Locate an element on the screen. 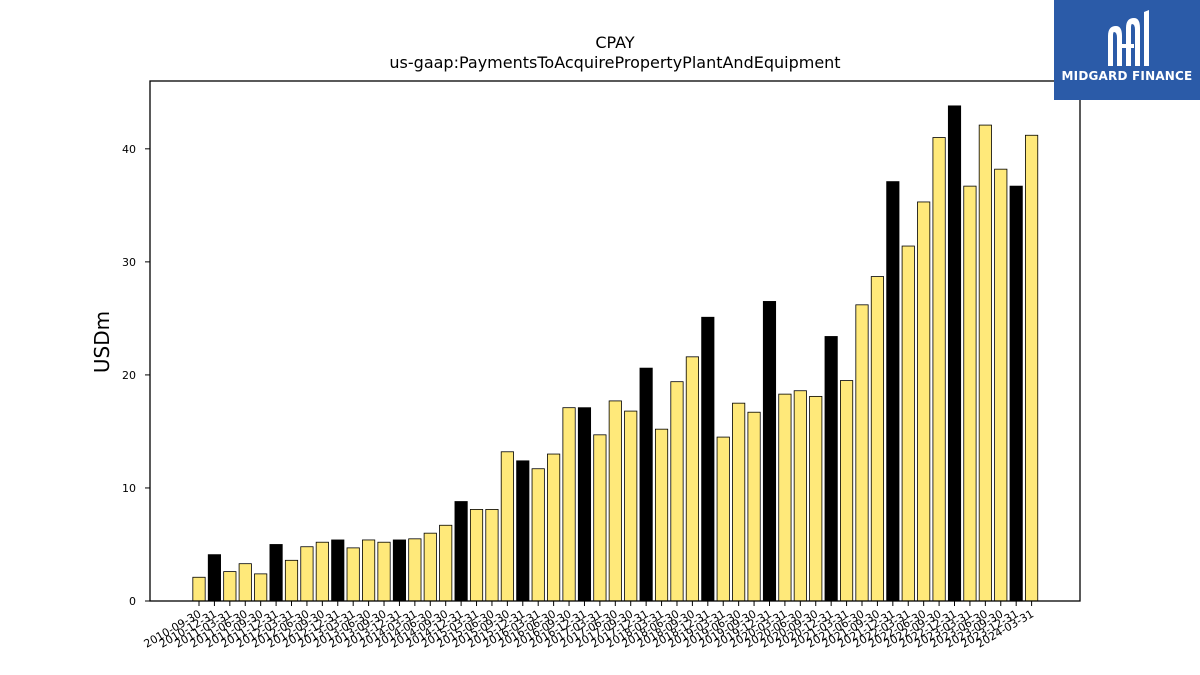  midgard-logo-icon is located at coordinates (1128, 38).